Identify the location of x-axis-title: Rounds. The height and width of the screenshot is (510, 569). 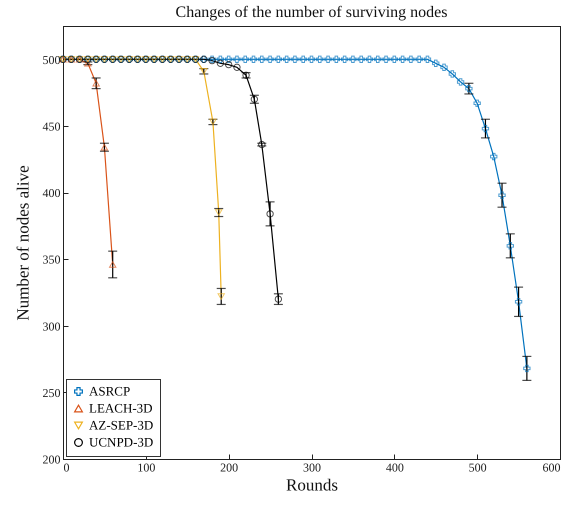
(312, 485).